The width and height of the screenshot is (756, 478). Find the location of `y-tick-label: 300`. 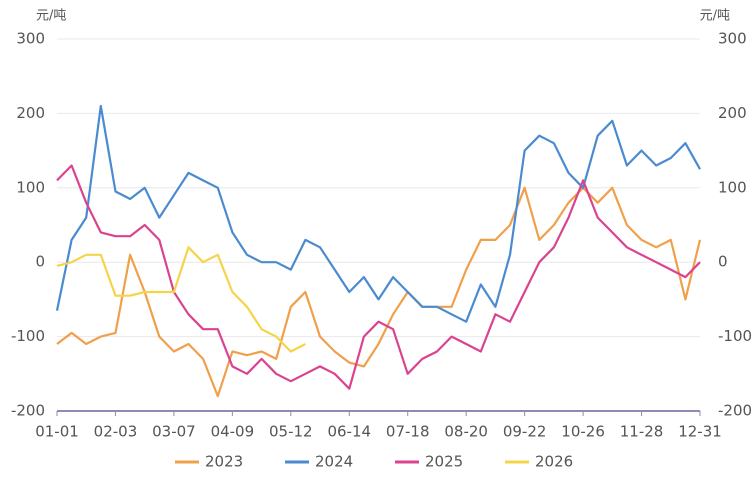

y-tick-label: 300 is located at coordinates (30, 39).